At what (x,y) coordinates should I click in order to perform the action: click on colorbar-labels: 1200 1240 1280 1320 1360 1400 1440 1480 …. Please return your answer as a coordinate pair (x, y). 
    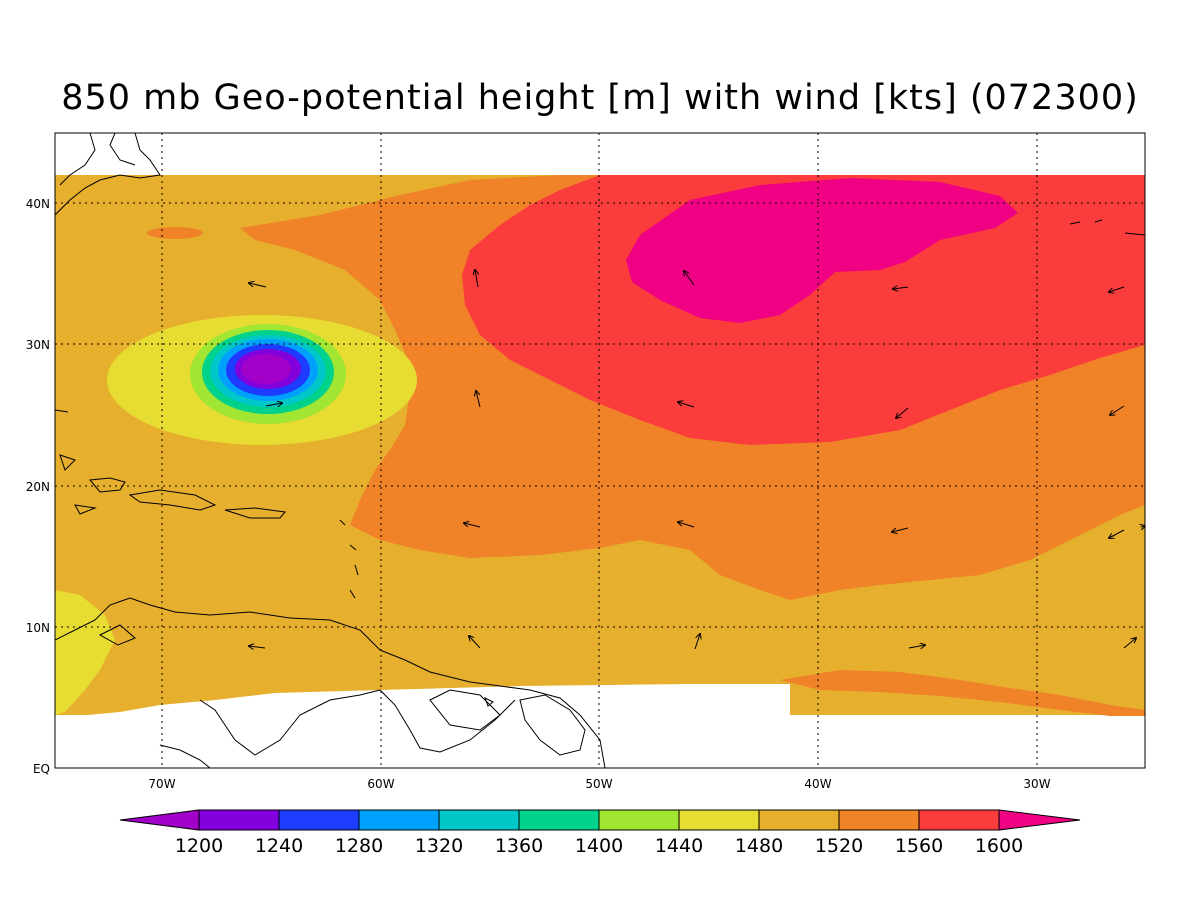
    Looking at the image, I should click on (599, 846).